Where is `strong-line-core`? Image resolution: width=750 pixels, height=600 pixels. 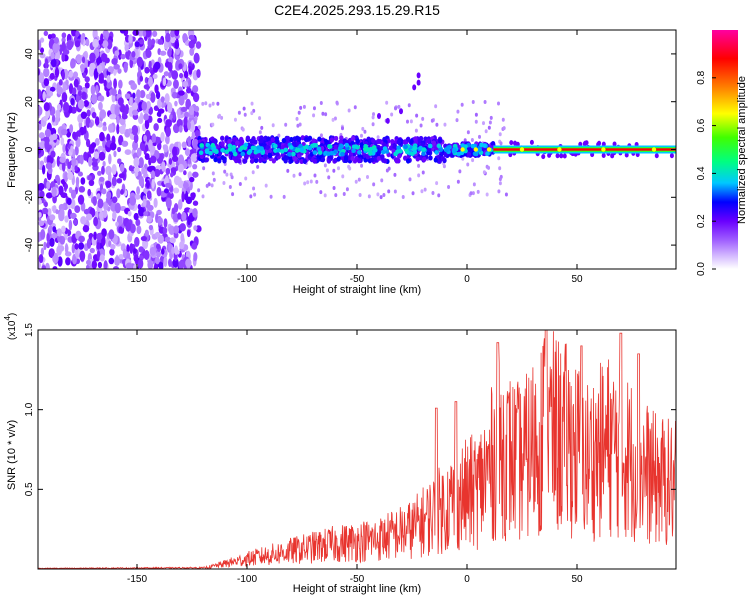 strong-line-core is located at coordinates (584, 149).